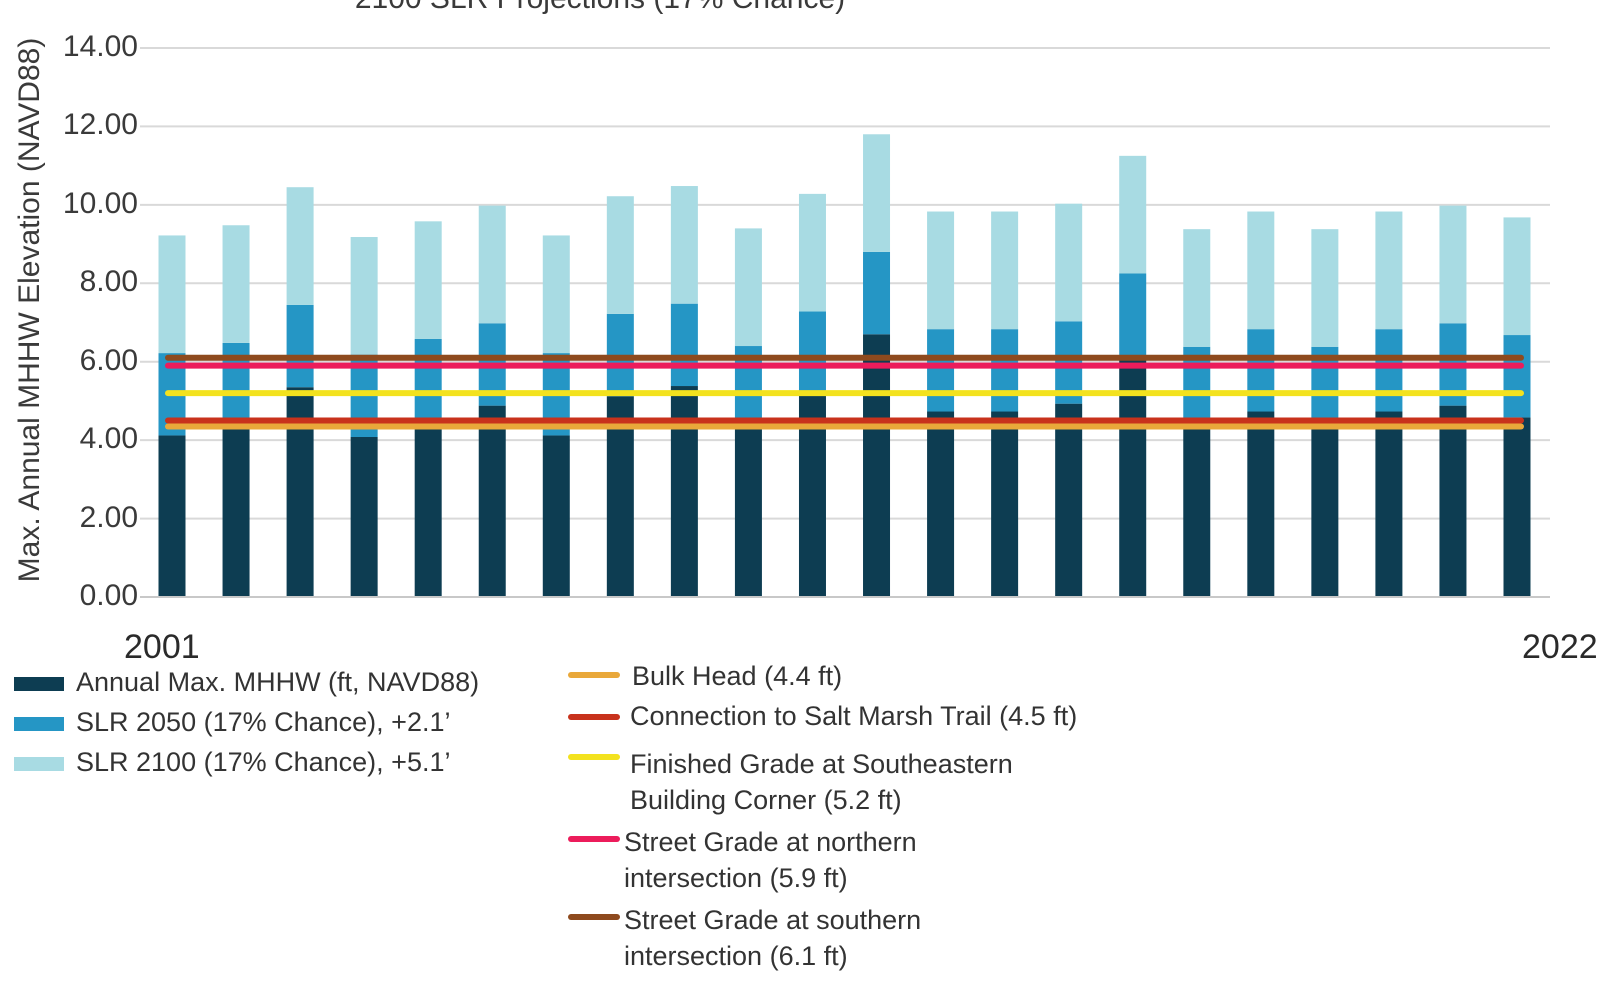 The image size is (1614, 1000). Describe the element at coordinates (278, 682) in the screenshot. I see `legend-label: Annual Max. MHHW (ft, NAVD88)` at that location.